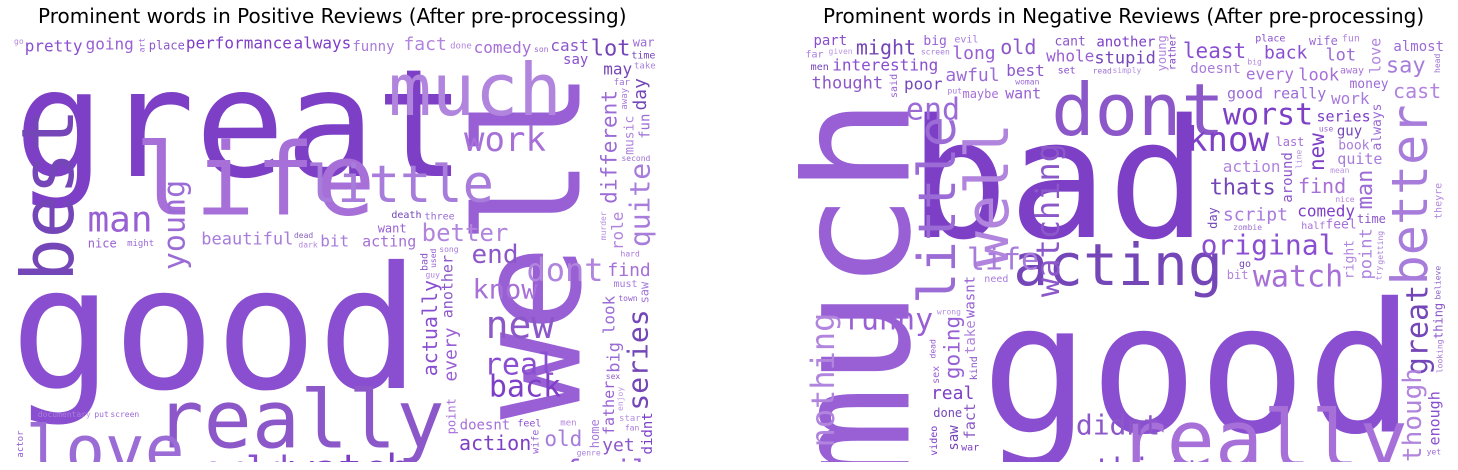  I want to click on cloud-word: fact, so click(970, 421).